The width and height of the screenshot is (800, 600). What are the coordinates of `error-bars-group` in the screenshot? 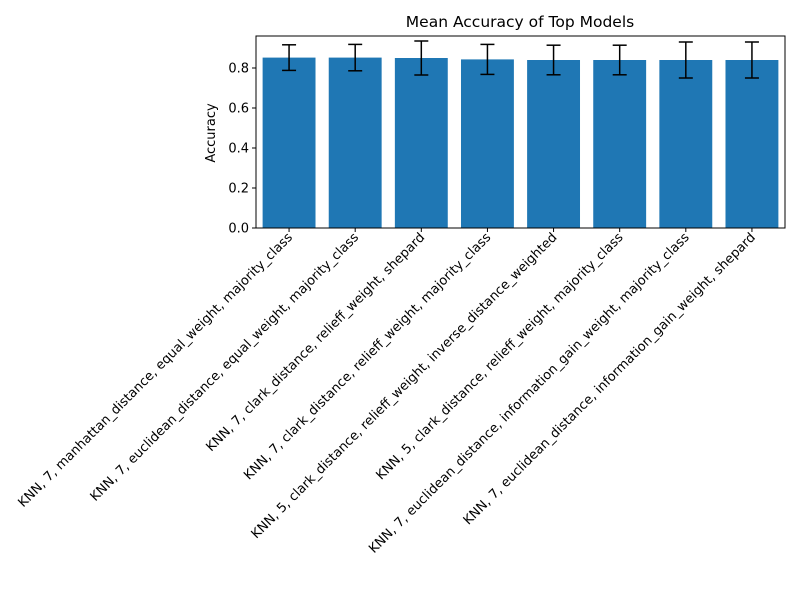 It's located at (520, 59).